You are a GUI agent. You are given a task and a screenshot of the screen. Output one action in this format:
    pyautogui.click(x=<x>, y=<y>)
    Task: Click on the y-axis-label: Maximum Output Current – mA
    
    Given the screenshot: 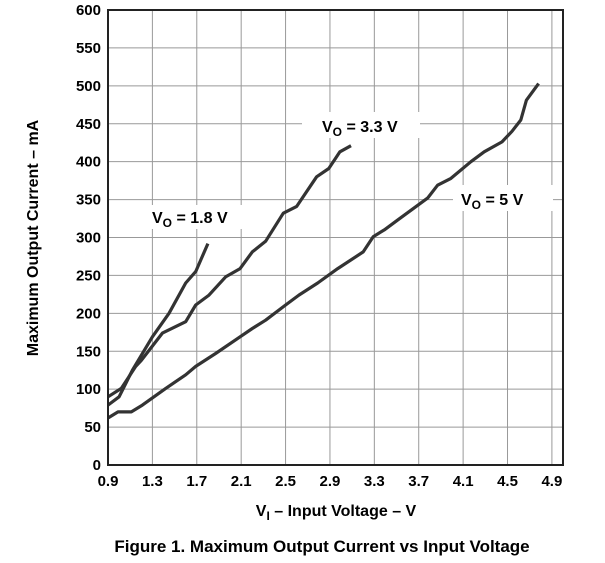 What is the action you would take?
    pyautogui.click(x=33, y=237)
    